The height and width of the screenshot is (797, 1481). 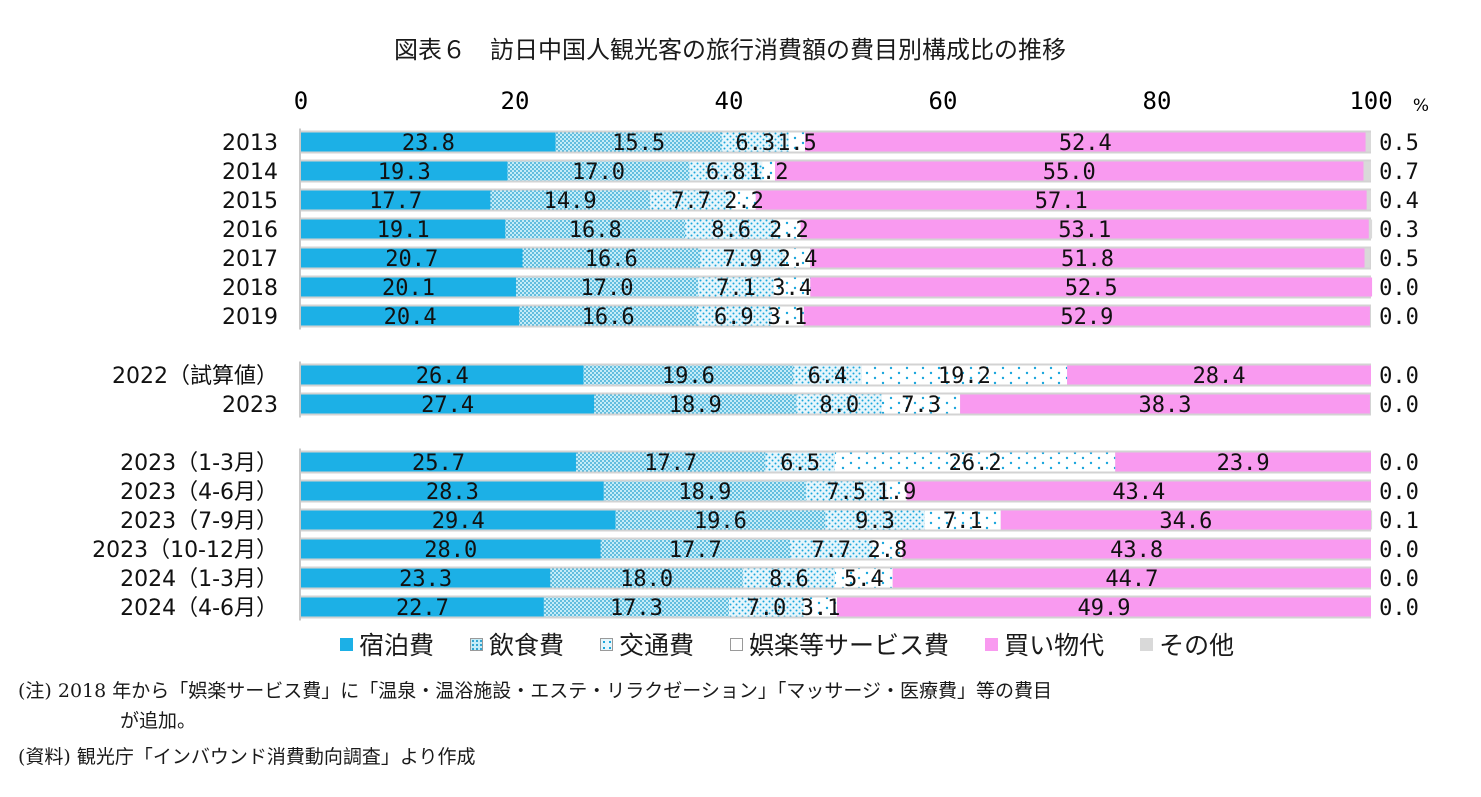 I want to click on data-label: 18.9, so click(x=695, y=405).